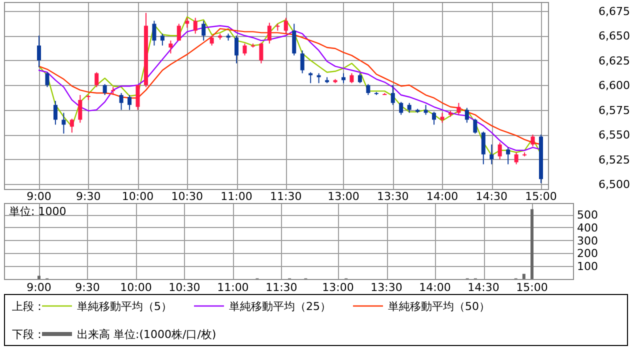  Describe the element at coordinates (28, 306) in the screenshot. I see `legend-title: 上段：` at that location.